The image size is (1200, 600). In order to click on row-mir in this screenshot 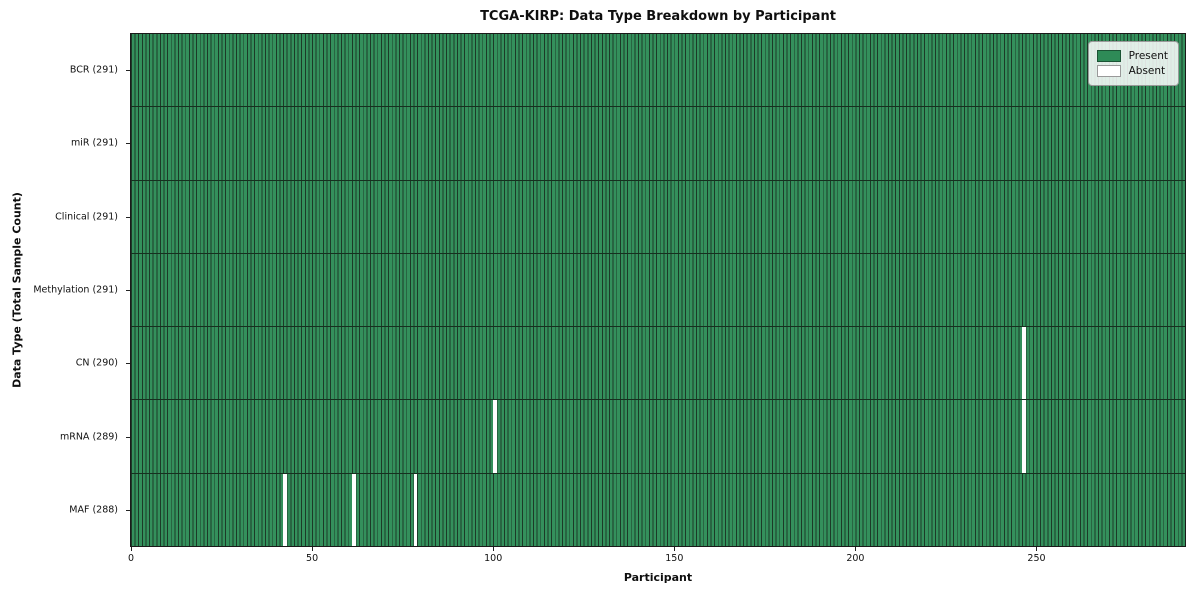, I will do `click(658, 142)`.